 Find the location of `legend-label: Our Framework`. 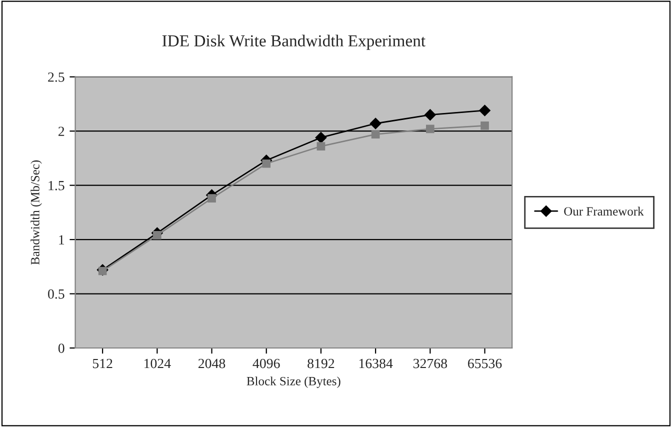

legend-label: Our Framework is located at coordinates (604, 211).